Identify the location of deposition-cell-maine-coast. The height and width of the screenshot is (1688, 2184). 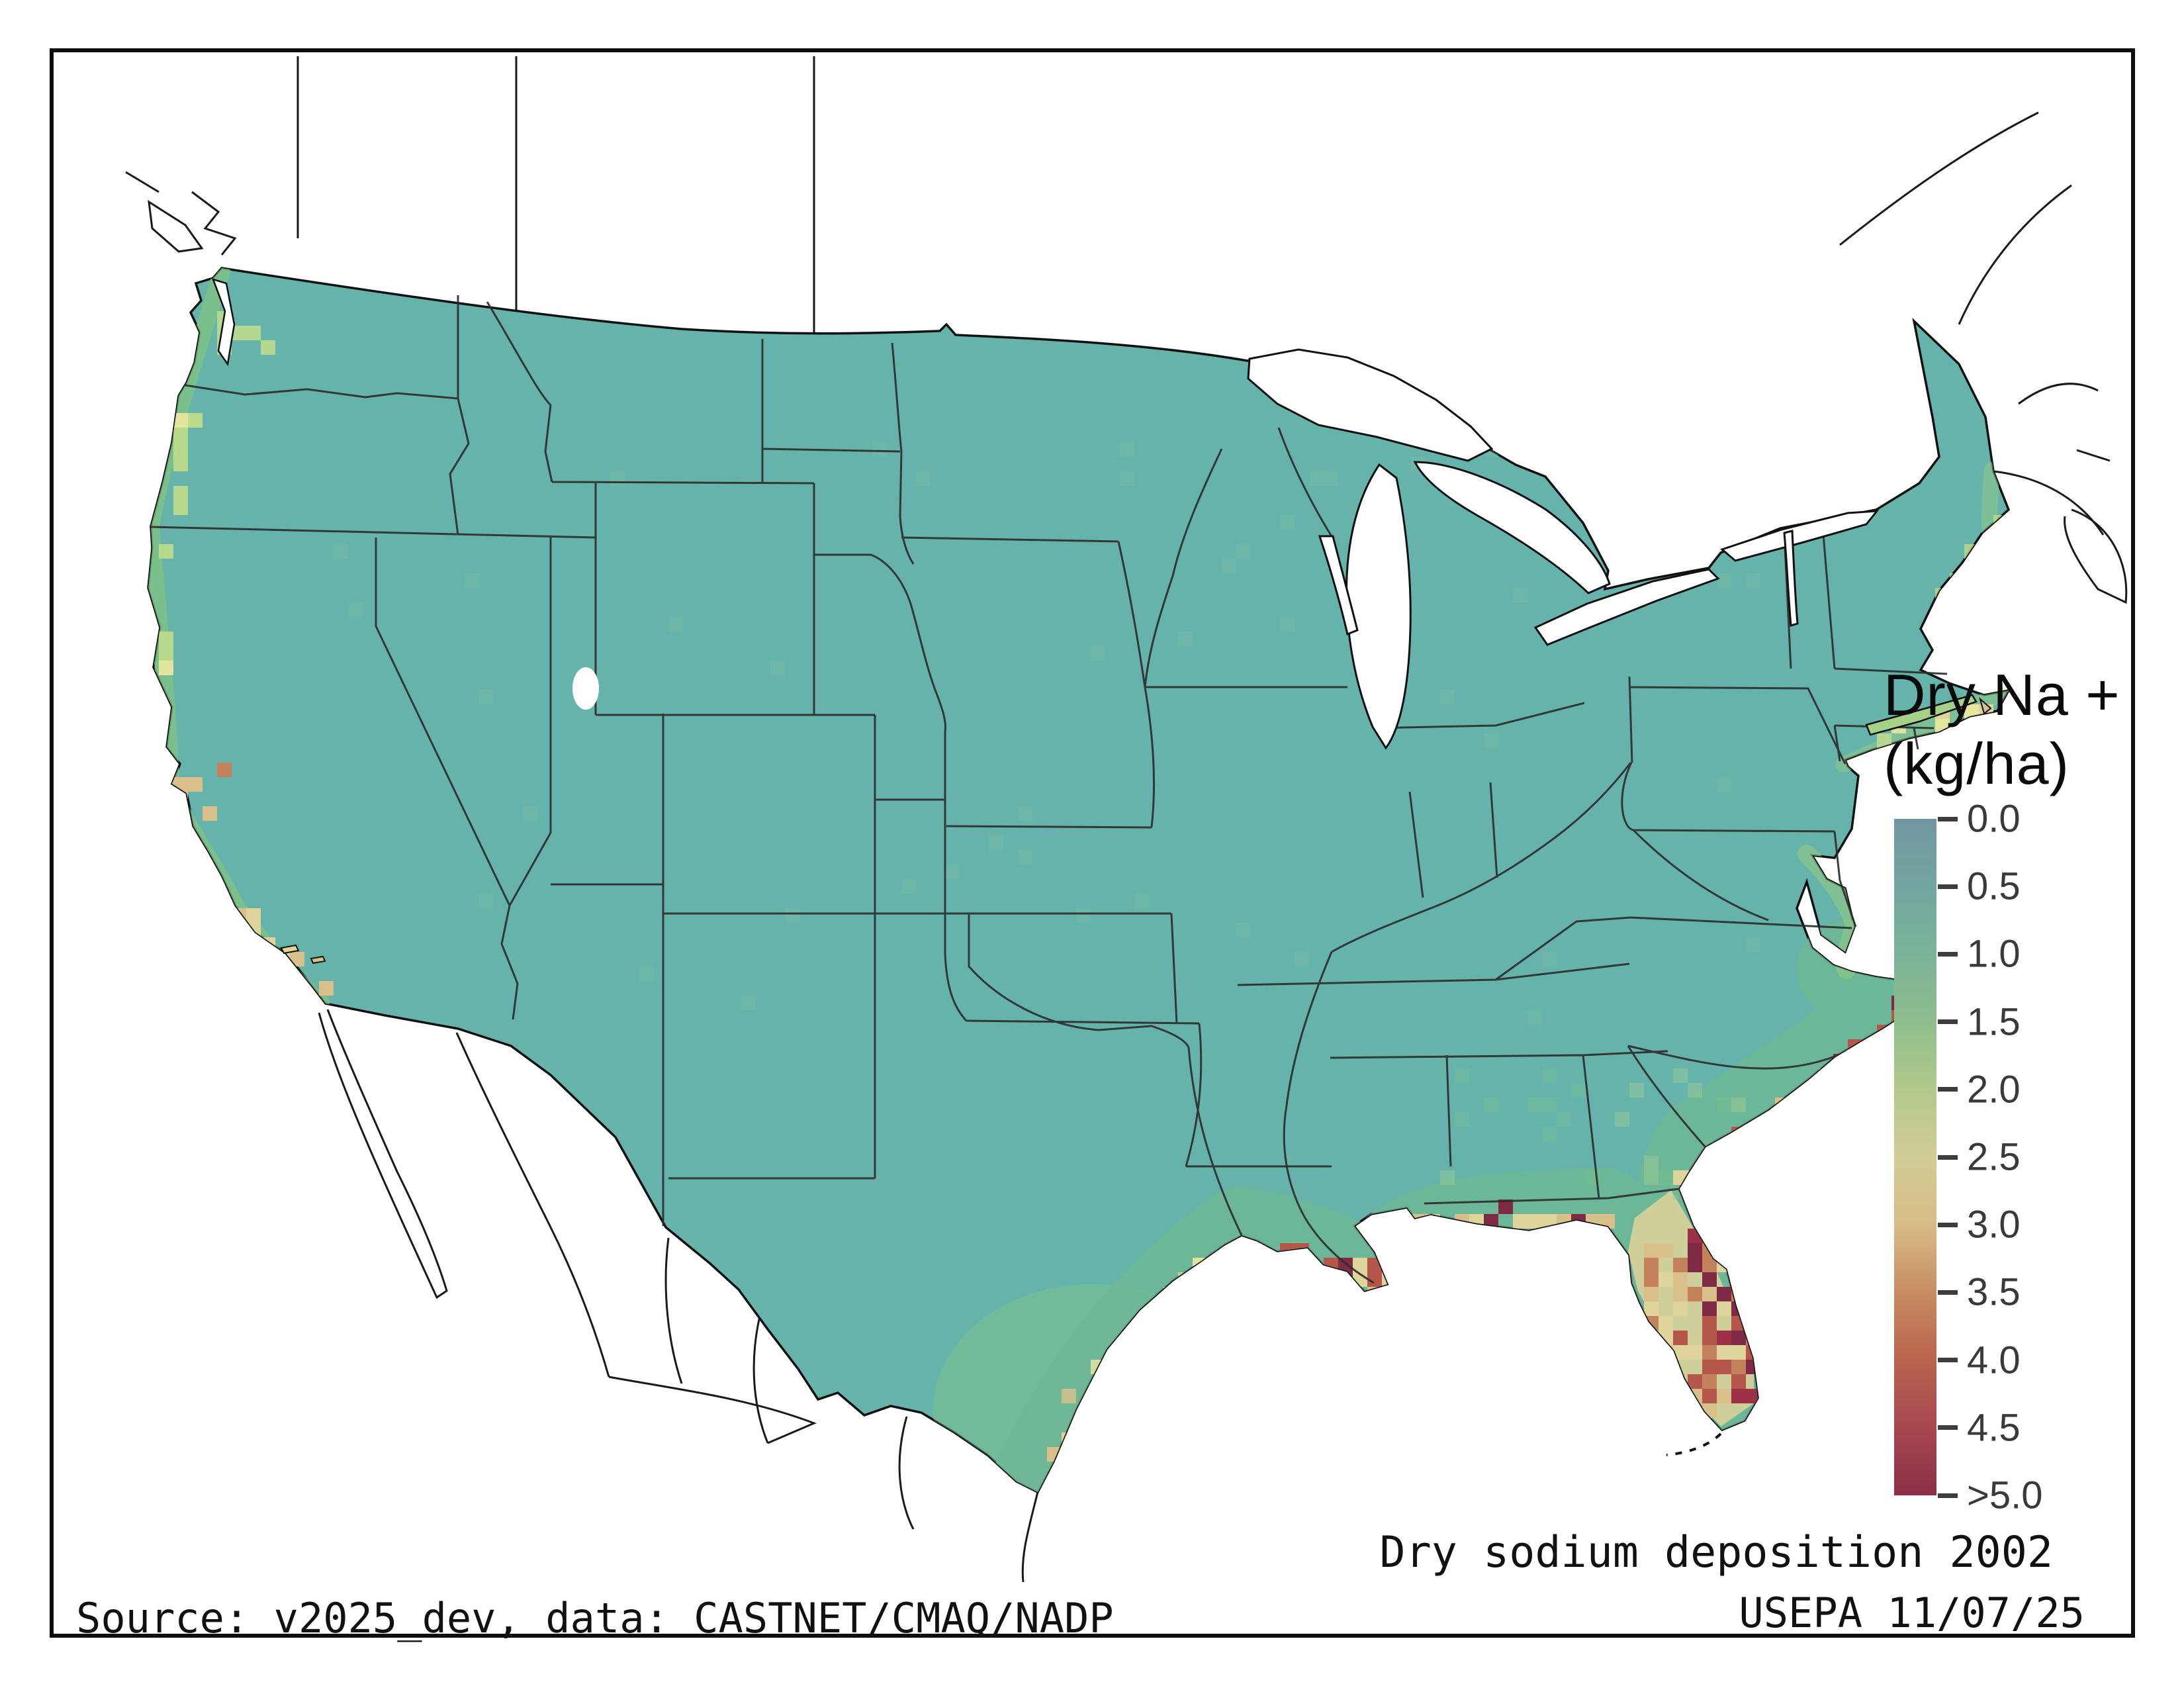
(2000, 537).